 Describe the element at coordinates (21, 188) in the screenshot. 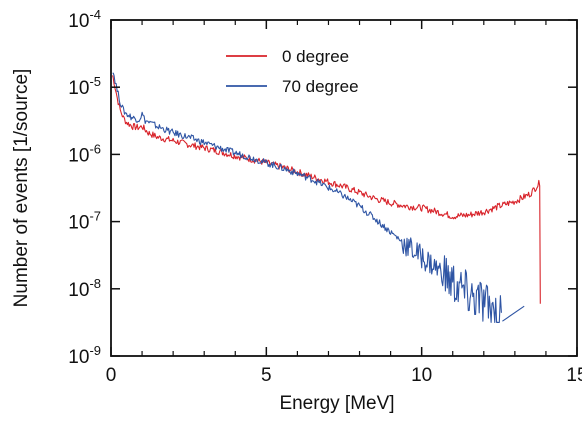

I see `y-axis-label: Number of events [1/source]` at that location.